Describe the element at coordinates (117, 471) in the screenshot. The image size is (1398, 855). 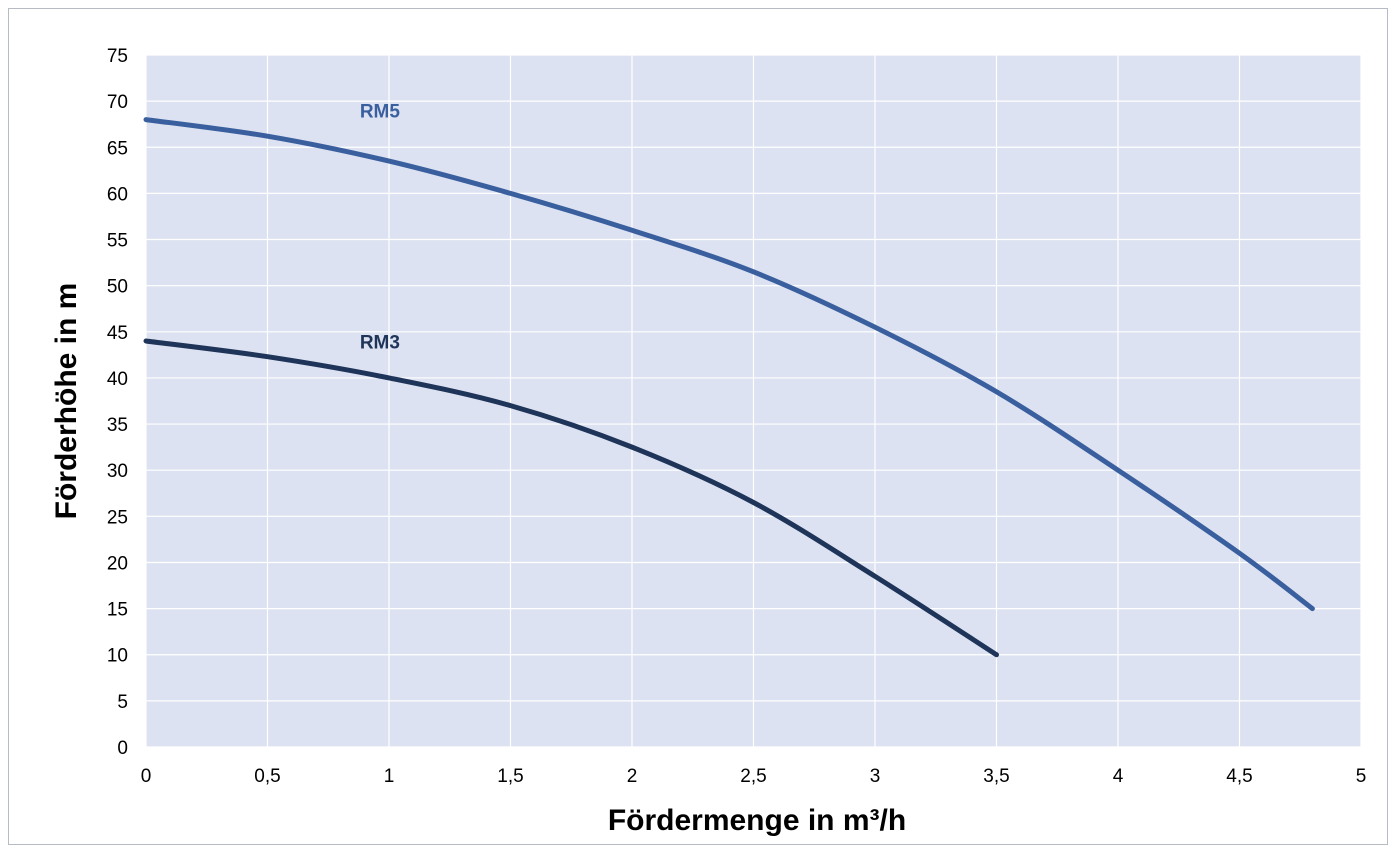
I see `y-tick-label: 30` at that location.